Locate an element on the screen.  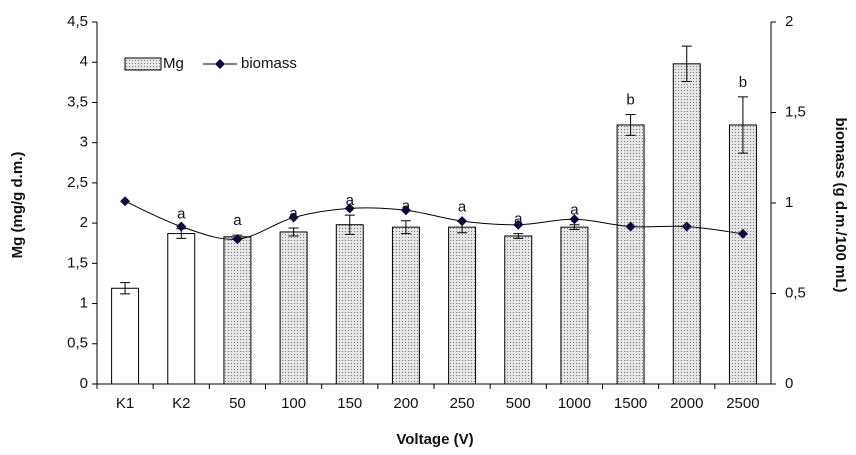
x-tick-label: 500 is located at coordinates (518, 403).